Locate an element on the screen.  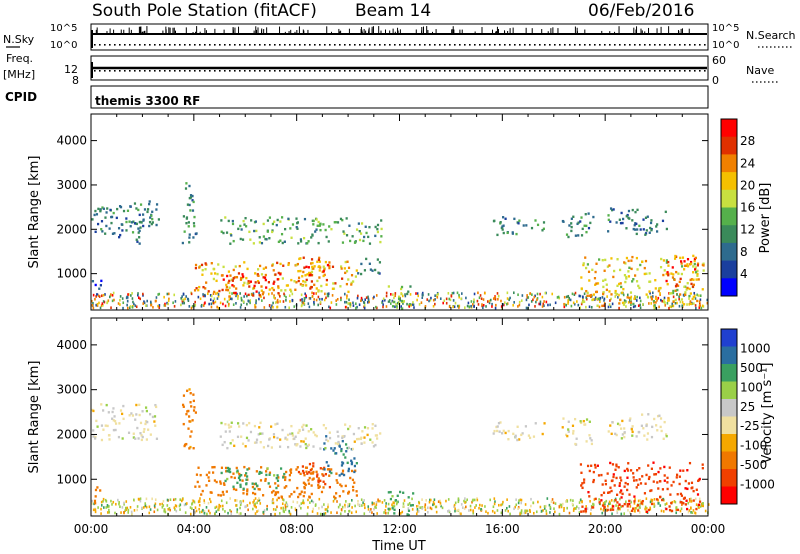
velocity-colorbar-swatch is located at coordinates (729, 495).